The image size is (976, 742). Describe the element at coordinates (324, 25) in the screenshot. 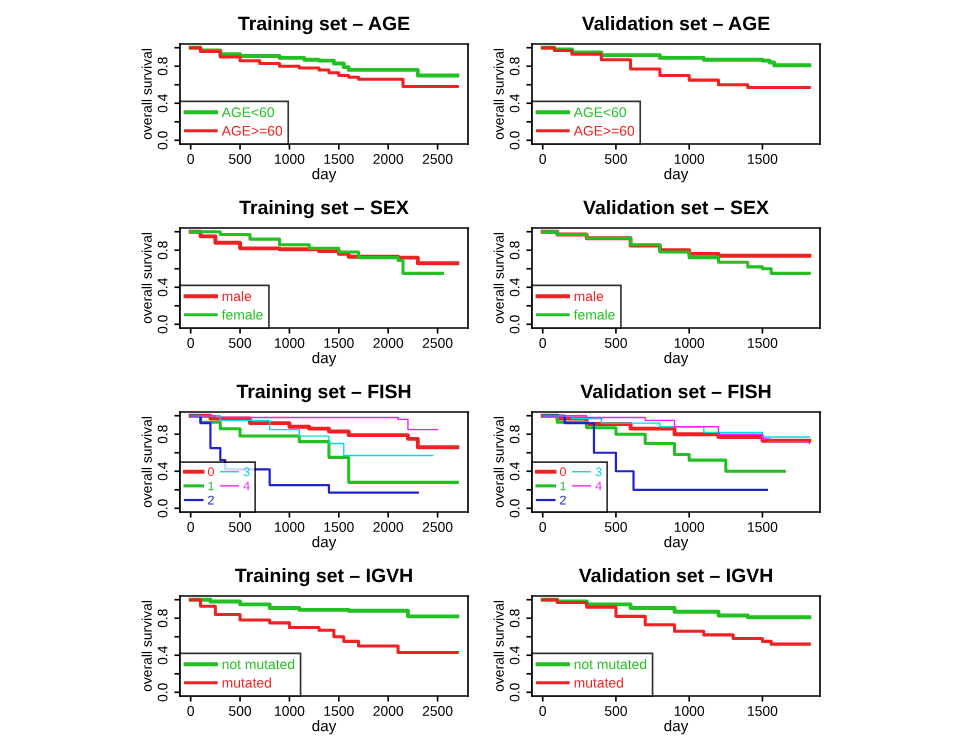

I see `chart-title: Training set – AGE` at that location.